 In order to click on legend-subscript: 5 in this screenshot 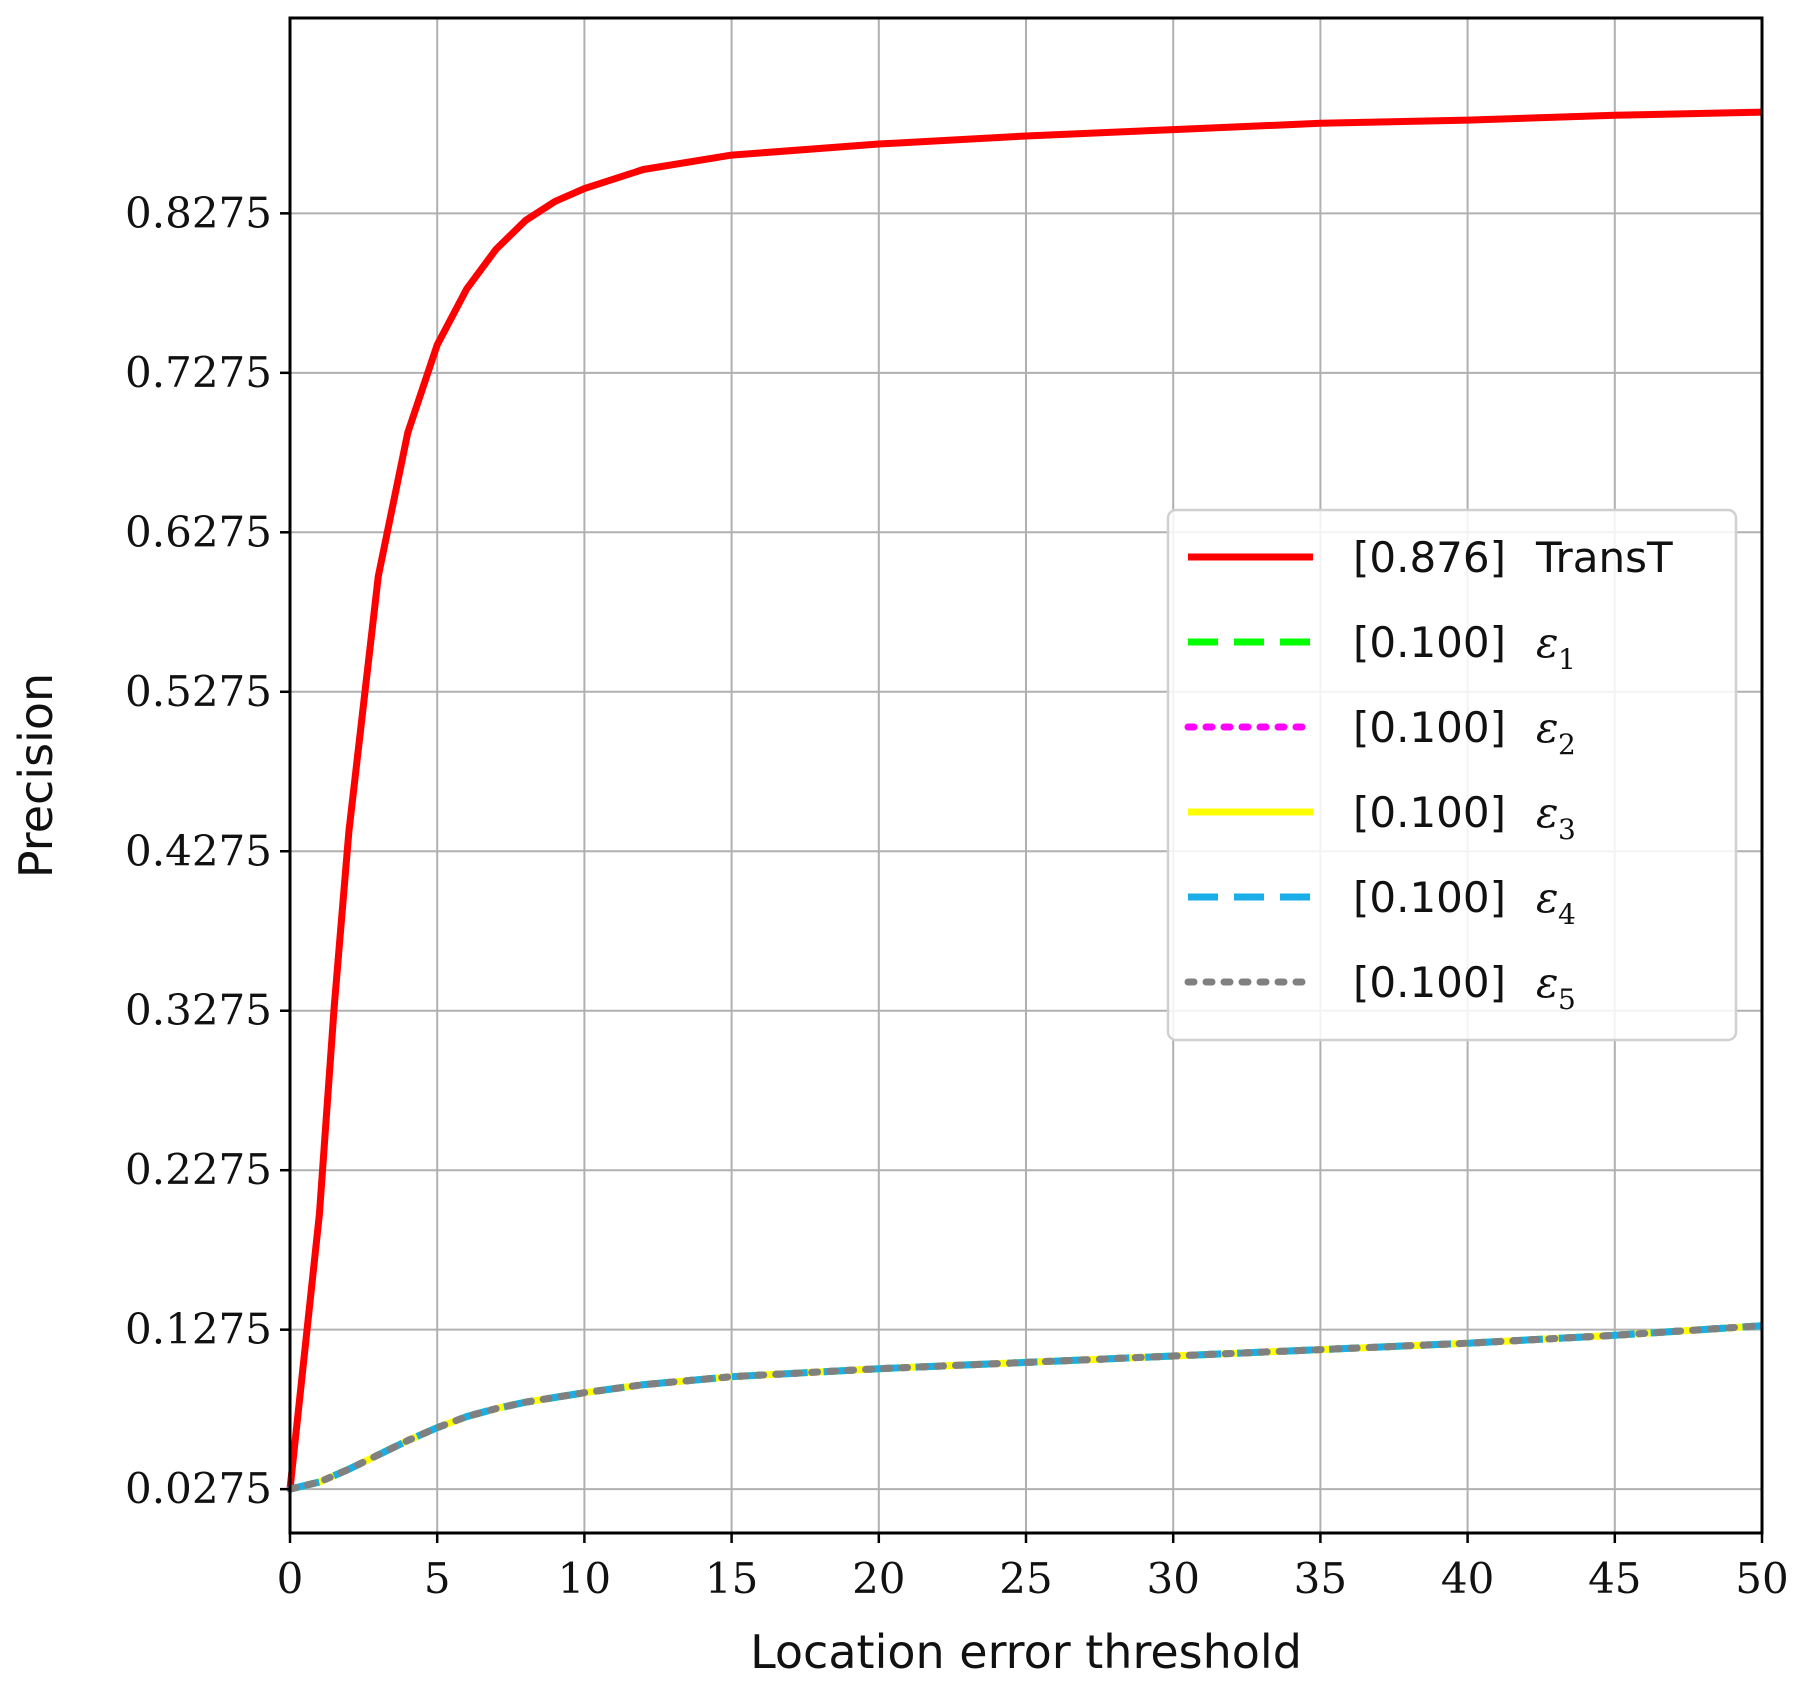, I will do `click(1567, 999)`.